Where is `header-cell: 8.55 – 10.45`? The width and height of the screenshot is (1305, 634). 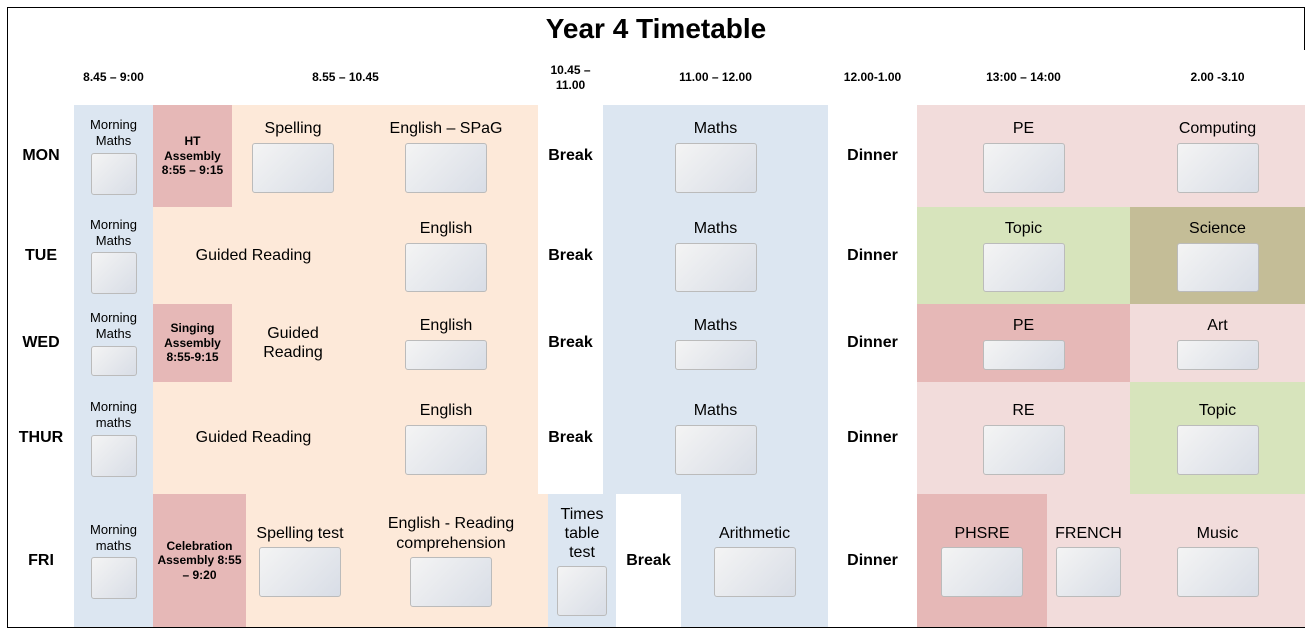 header-cell: 8.55 – 10.45 is located at coordinates (346, 78).